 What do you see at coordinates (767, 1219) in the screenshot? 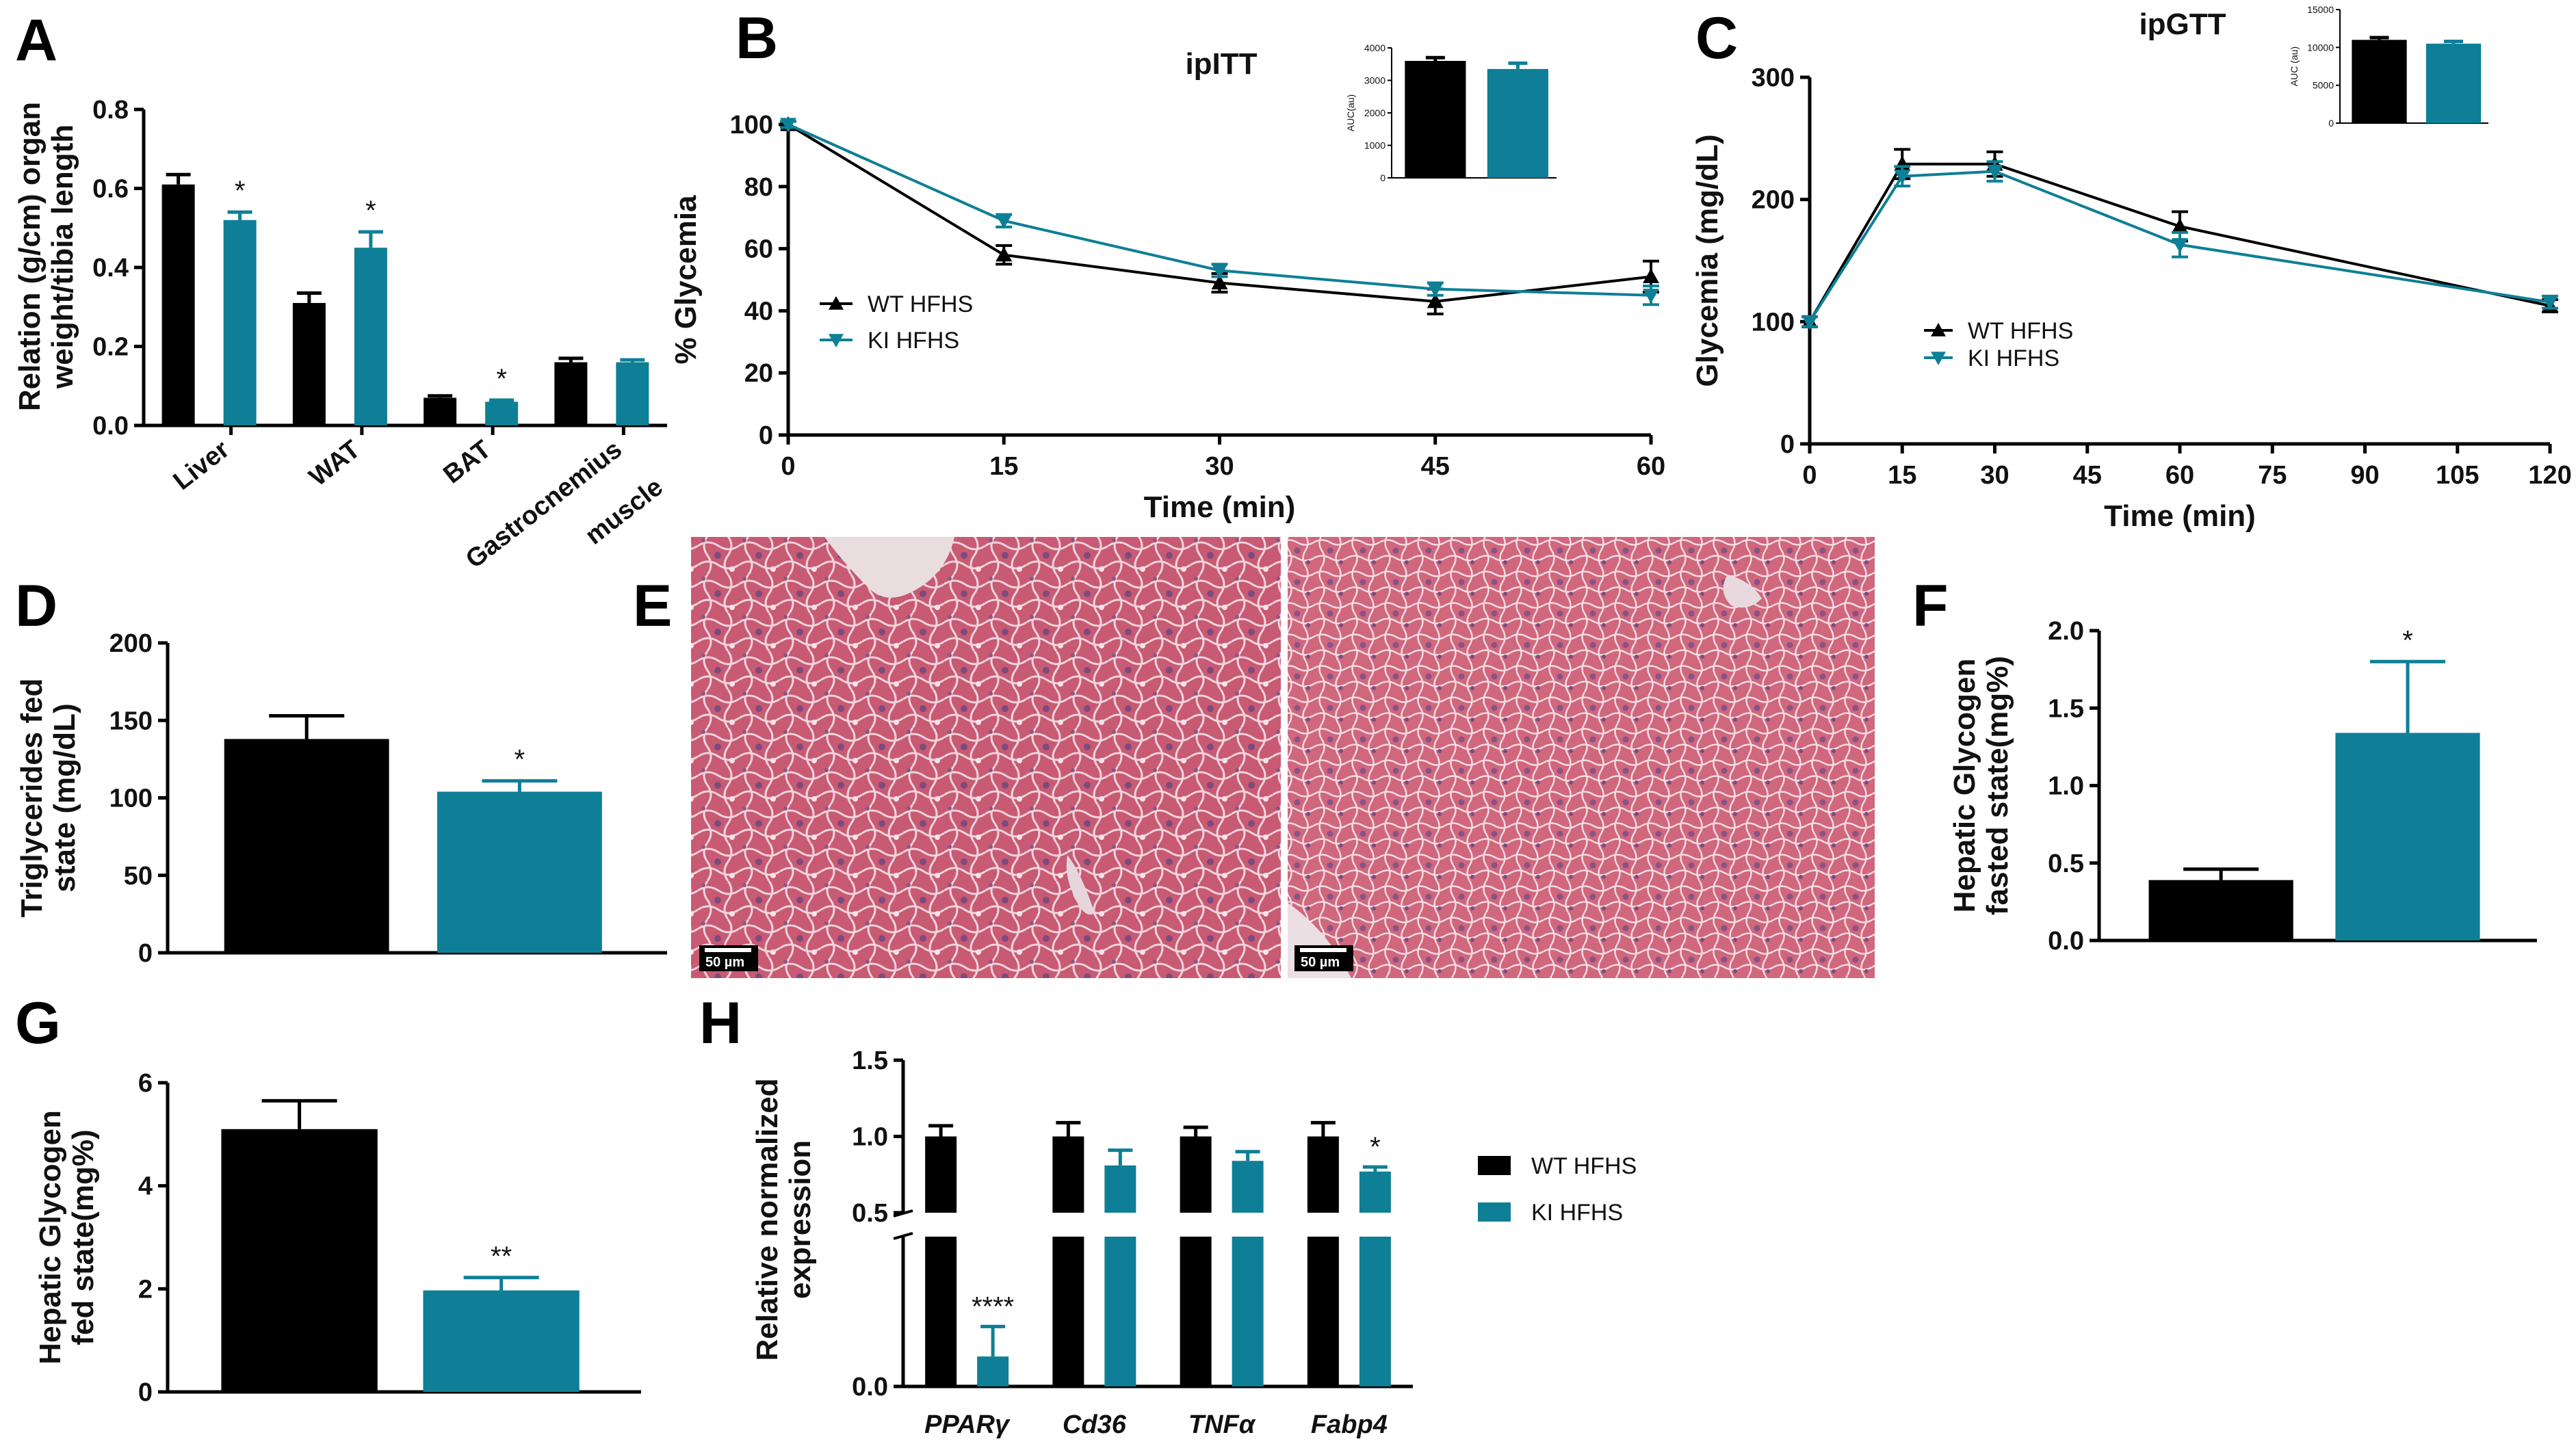
I see `y-axis-title: Relative normalized` at bounding box center [767, 1219].